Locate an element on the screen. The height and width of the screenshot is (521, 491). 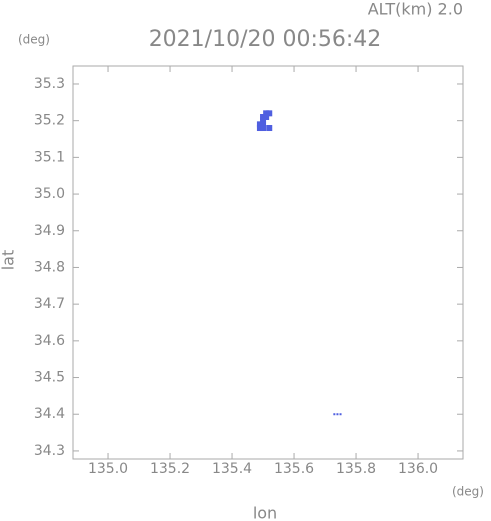
y-unit: (deg) is located at coordinates (34, 40).